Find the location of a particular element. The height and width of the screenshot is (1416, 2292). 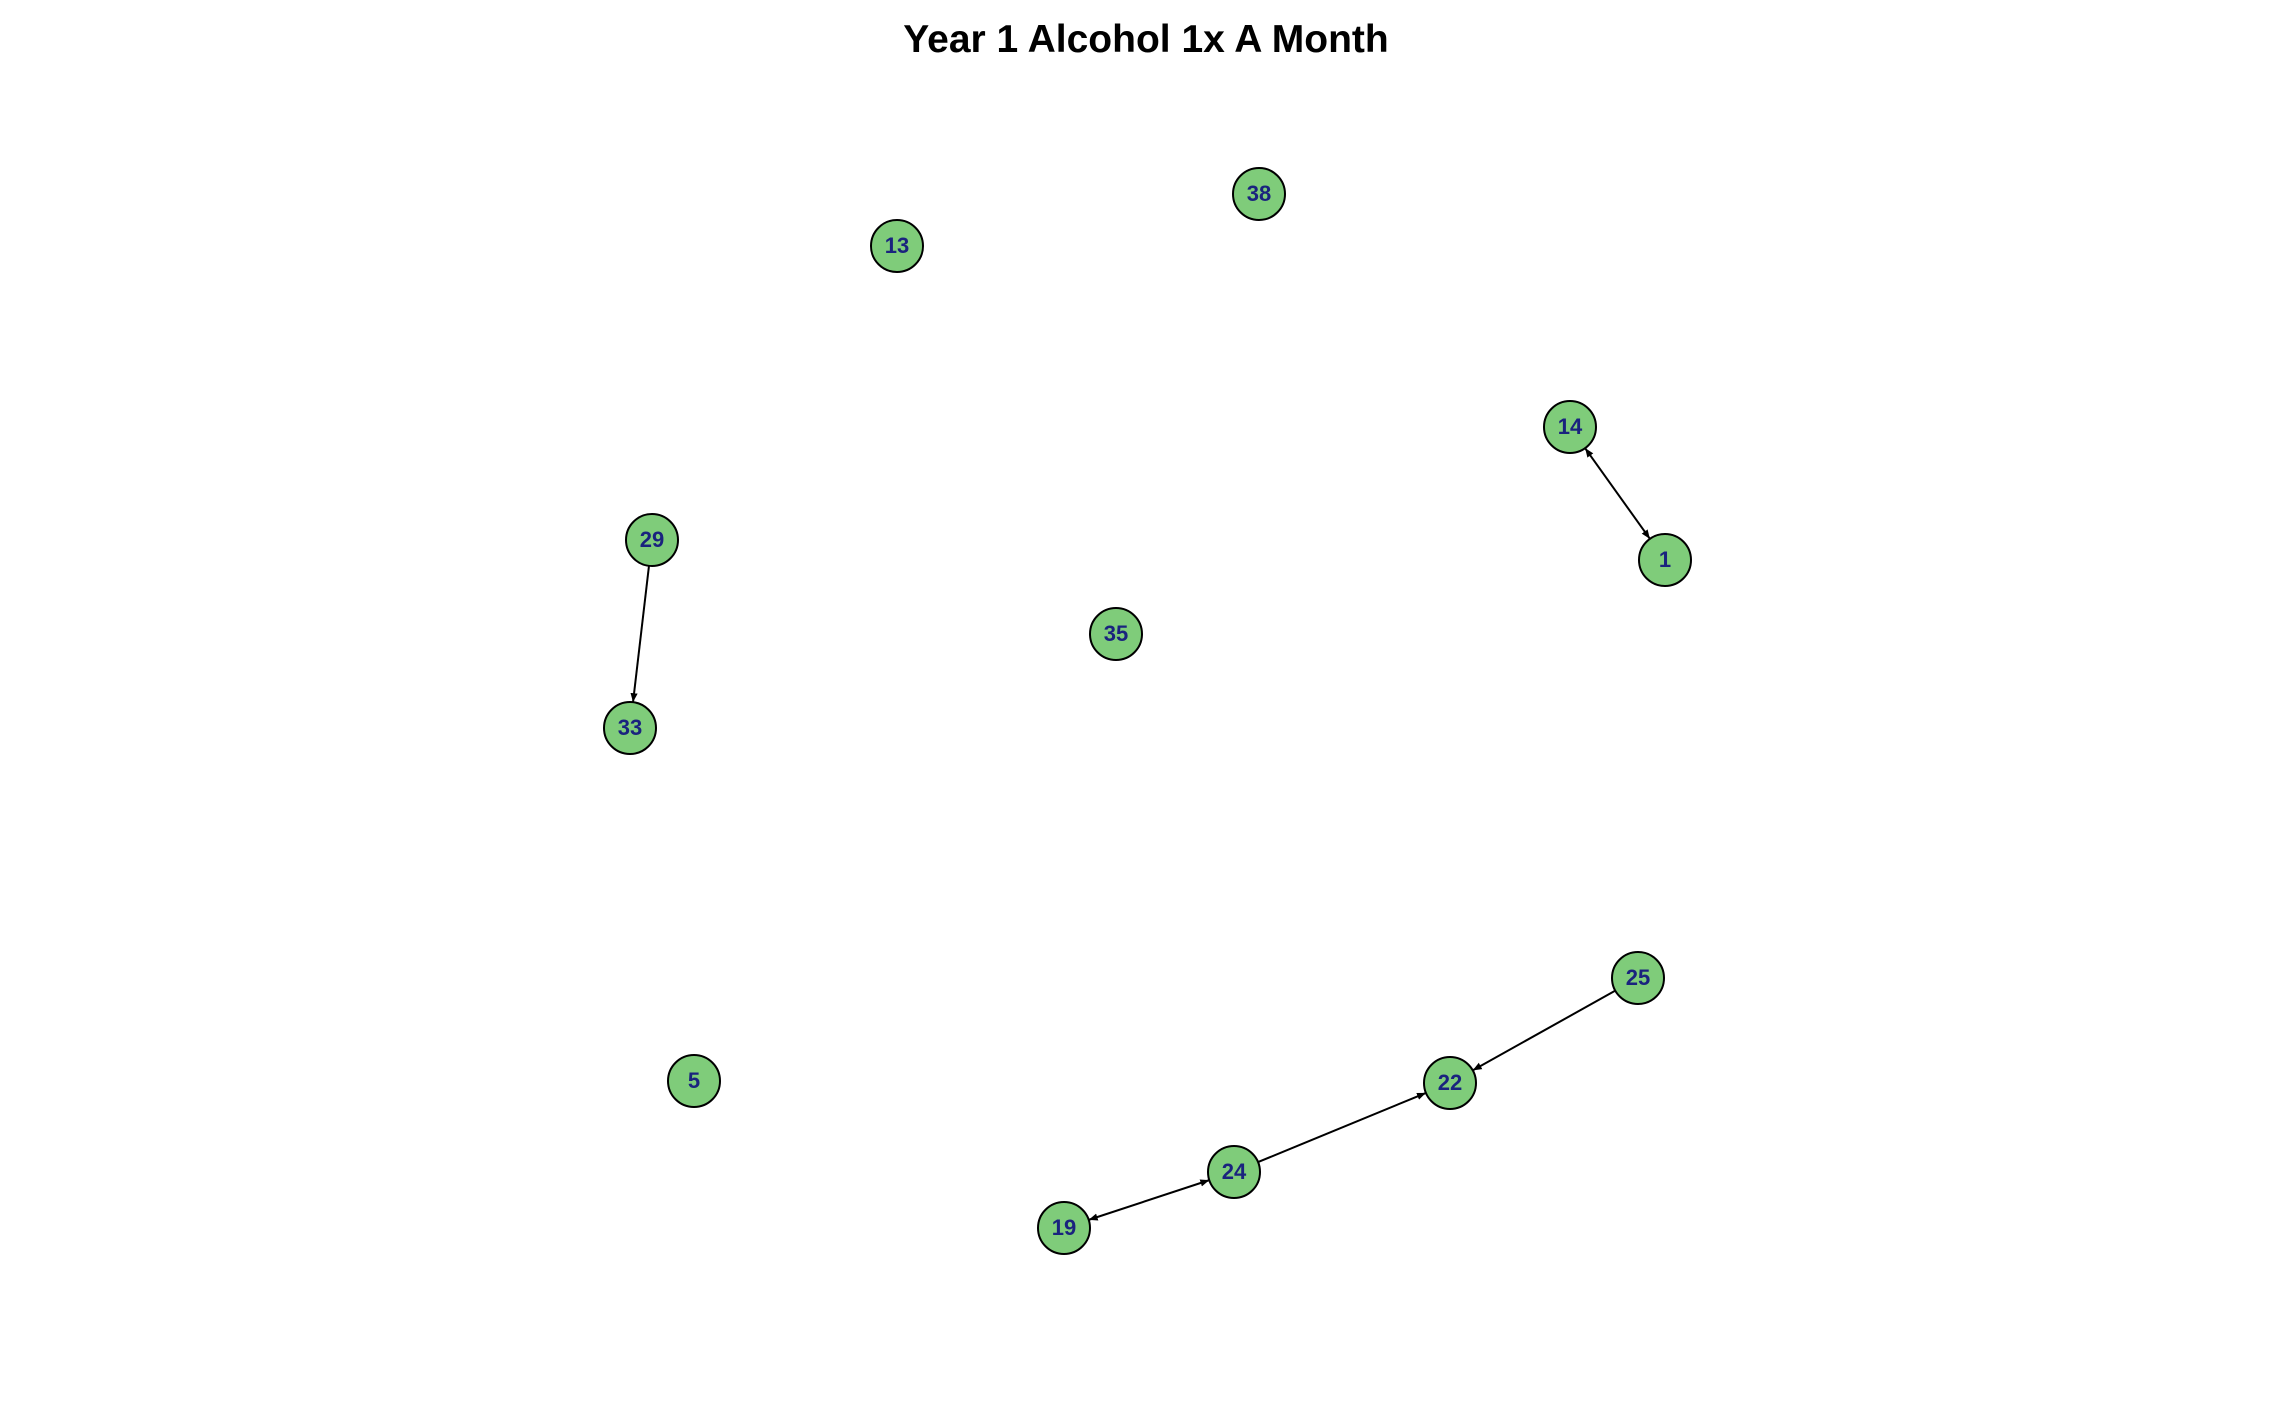

node-33: 33 is located at coordinates (630, 728).